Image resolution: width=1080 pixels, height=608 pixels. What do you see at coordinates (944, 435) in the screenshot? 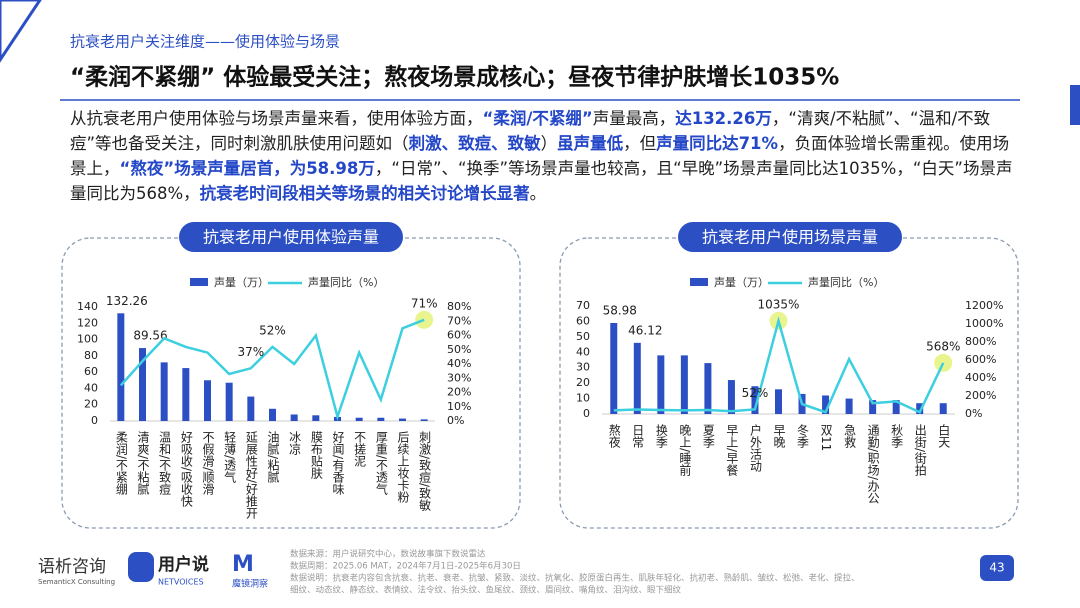
I see `x-tick-label: 白天` at bounding box center [944, 435].